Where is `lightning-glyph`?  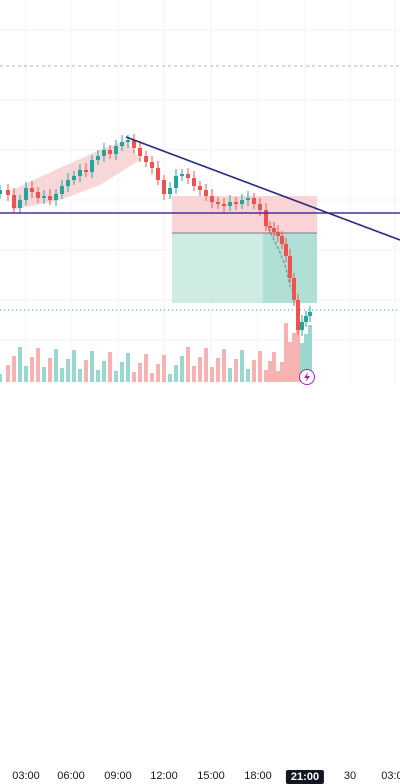
lightning-glyph is located at coordinates (307, 377).